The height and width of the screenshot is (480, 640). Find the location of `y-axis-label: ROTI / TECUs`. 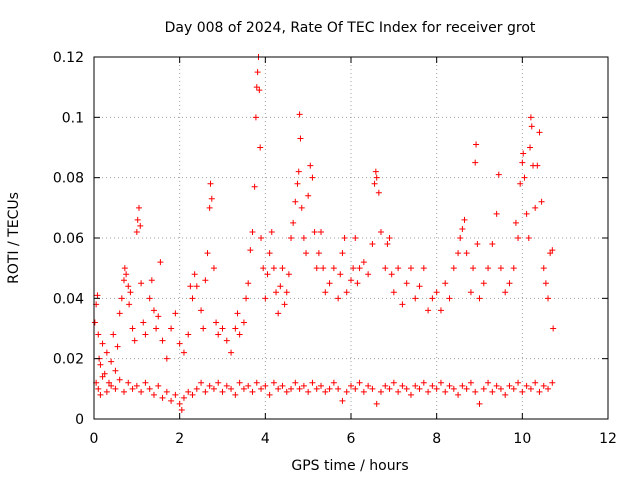

y-axis-label: ROTI / TECUs is located at coordinates (14, 238).